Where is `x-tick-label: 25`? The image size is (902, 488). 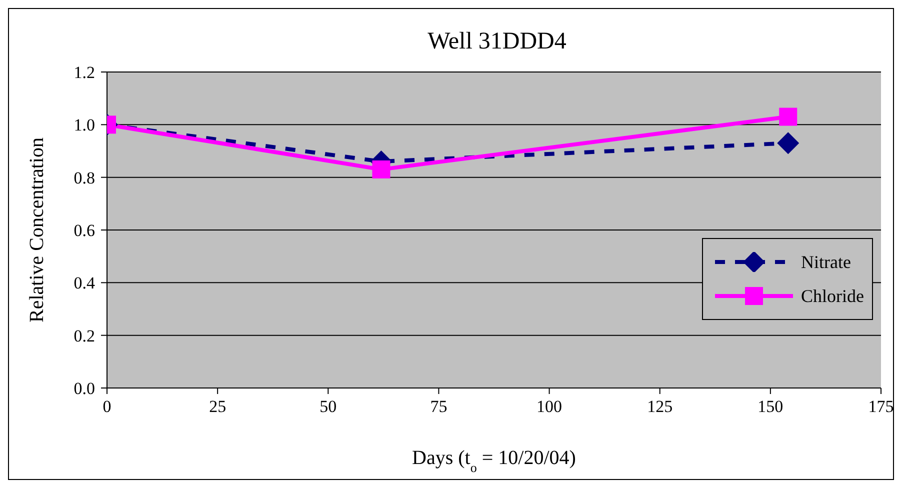 x-tick-label: 25 is located at coordinates (217, 406).